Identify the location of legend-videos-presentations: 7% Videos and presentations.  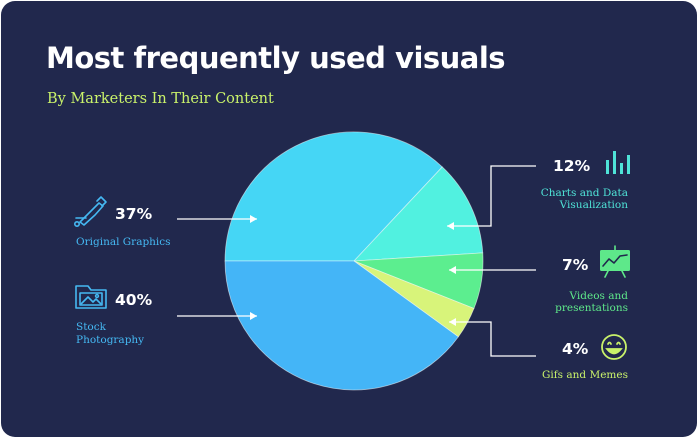
(592, 279).